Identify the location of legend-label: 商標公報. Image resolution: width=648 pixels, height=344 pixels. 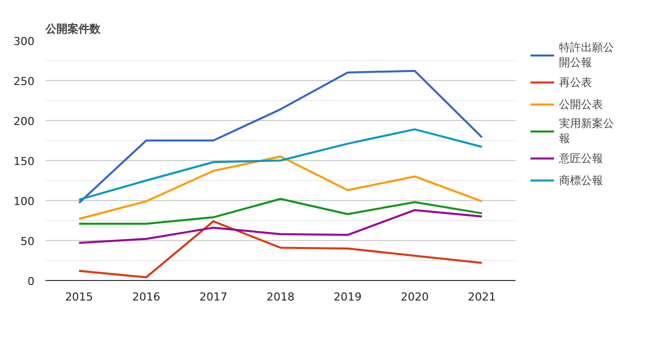
(581, 180).